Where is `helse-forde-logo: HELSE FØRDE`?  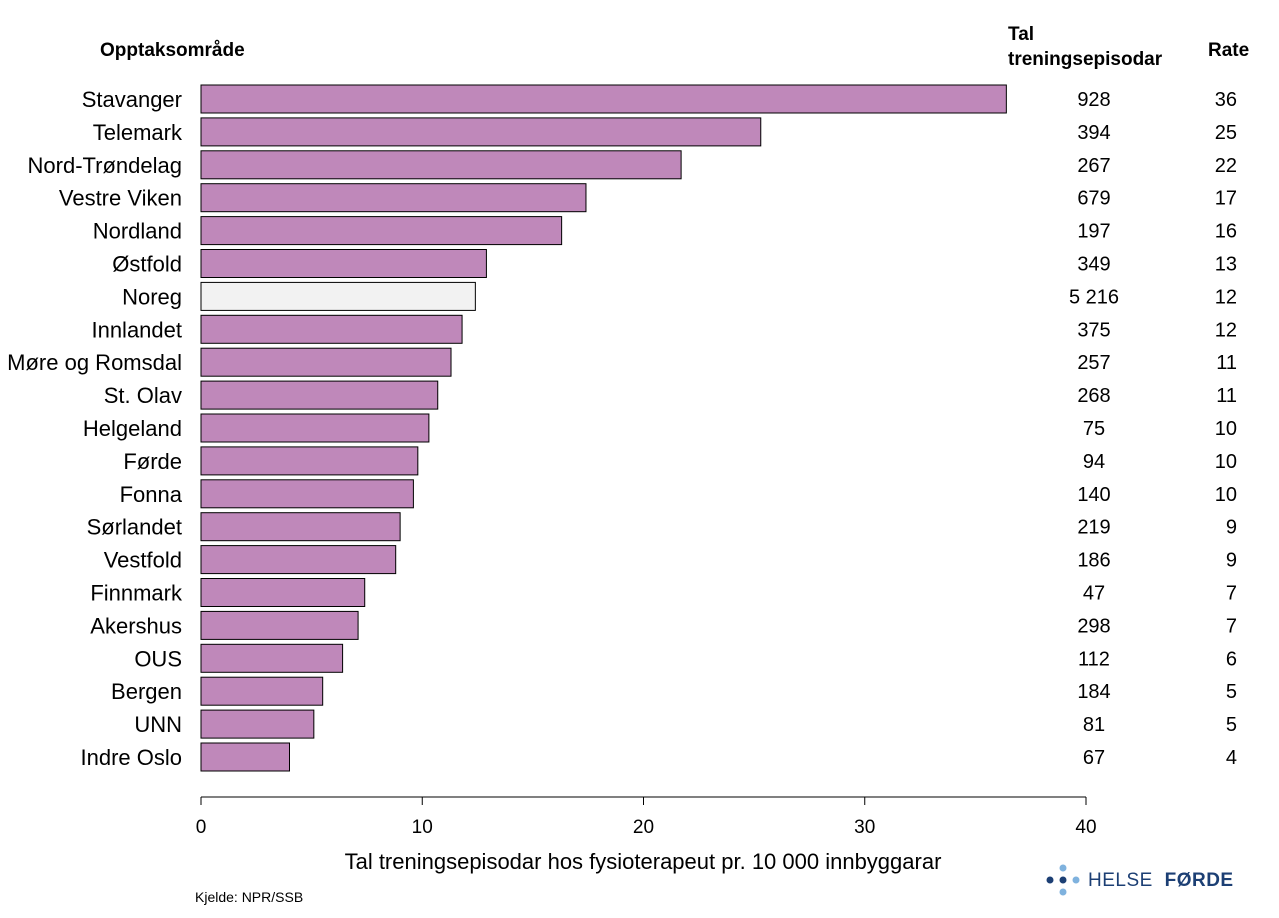 helse-forde-logo: HELSE FØRDE is located at coordinates (1140, 880).